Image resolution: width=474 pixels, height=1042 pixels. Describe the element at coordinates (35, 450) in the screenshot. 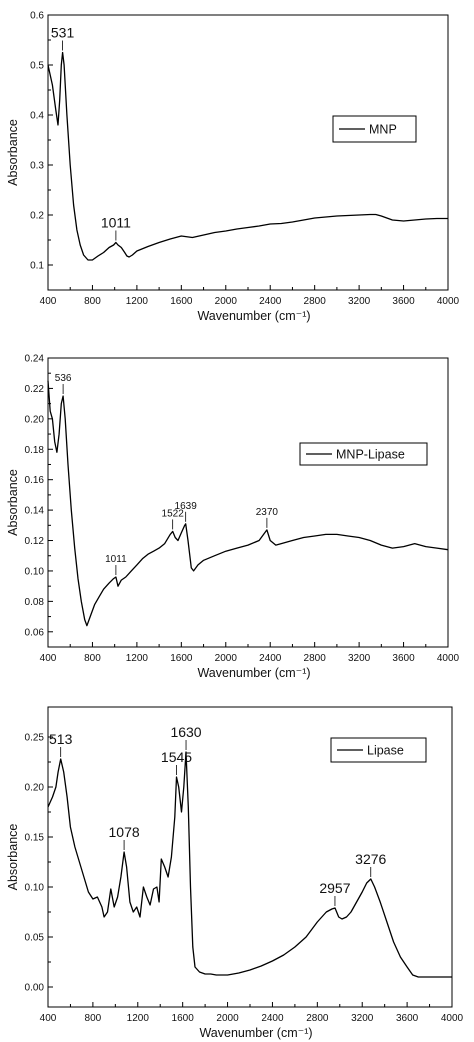

I see `y-tick-label: 0.18` at that location.